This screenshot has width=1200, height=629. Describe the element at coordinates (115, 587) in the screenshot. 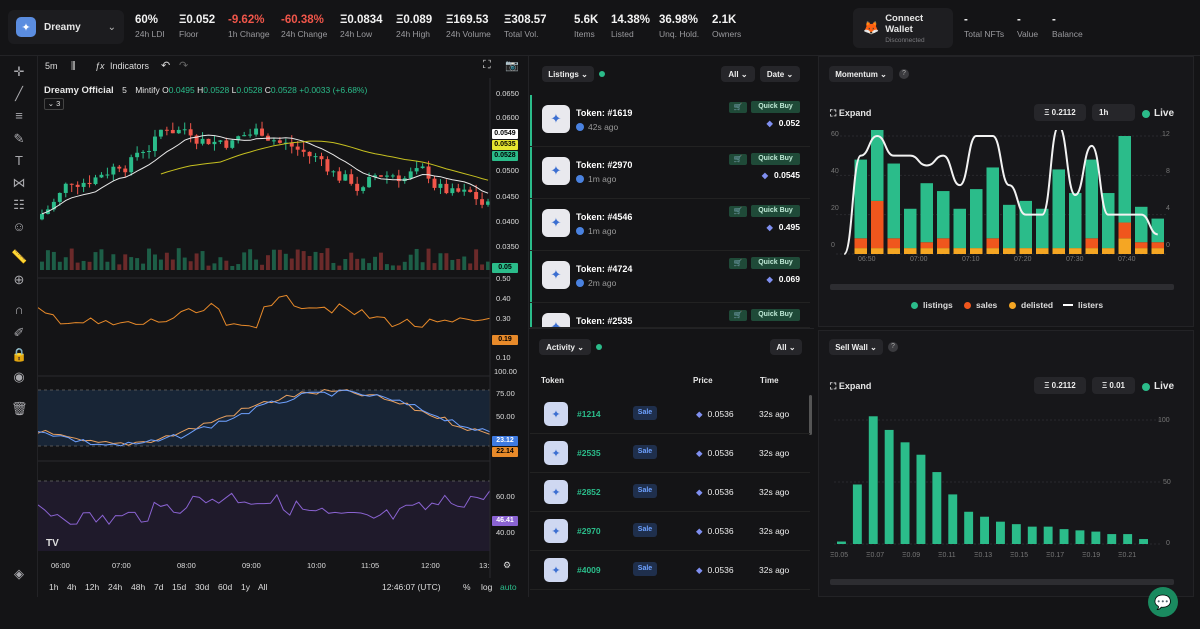

I see `range-24h: 24h` at that location.